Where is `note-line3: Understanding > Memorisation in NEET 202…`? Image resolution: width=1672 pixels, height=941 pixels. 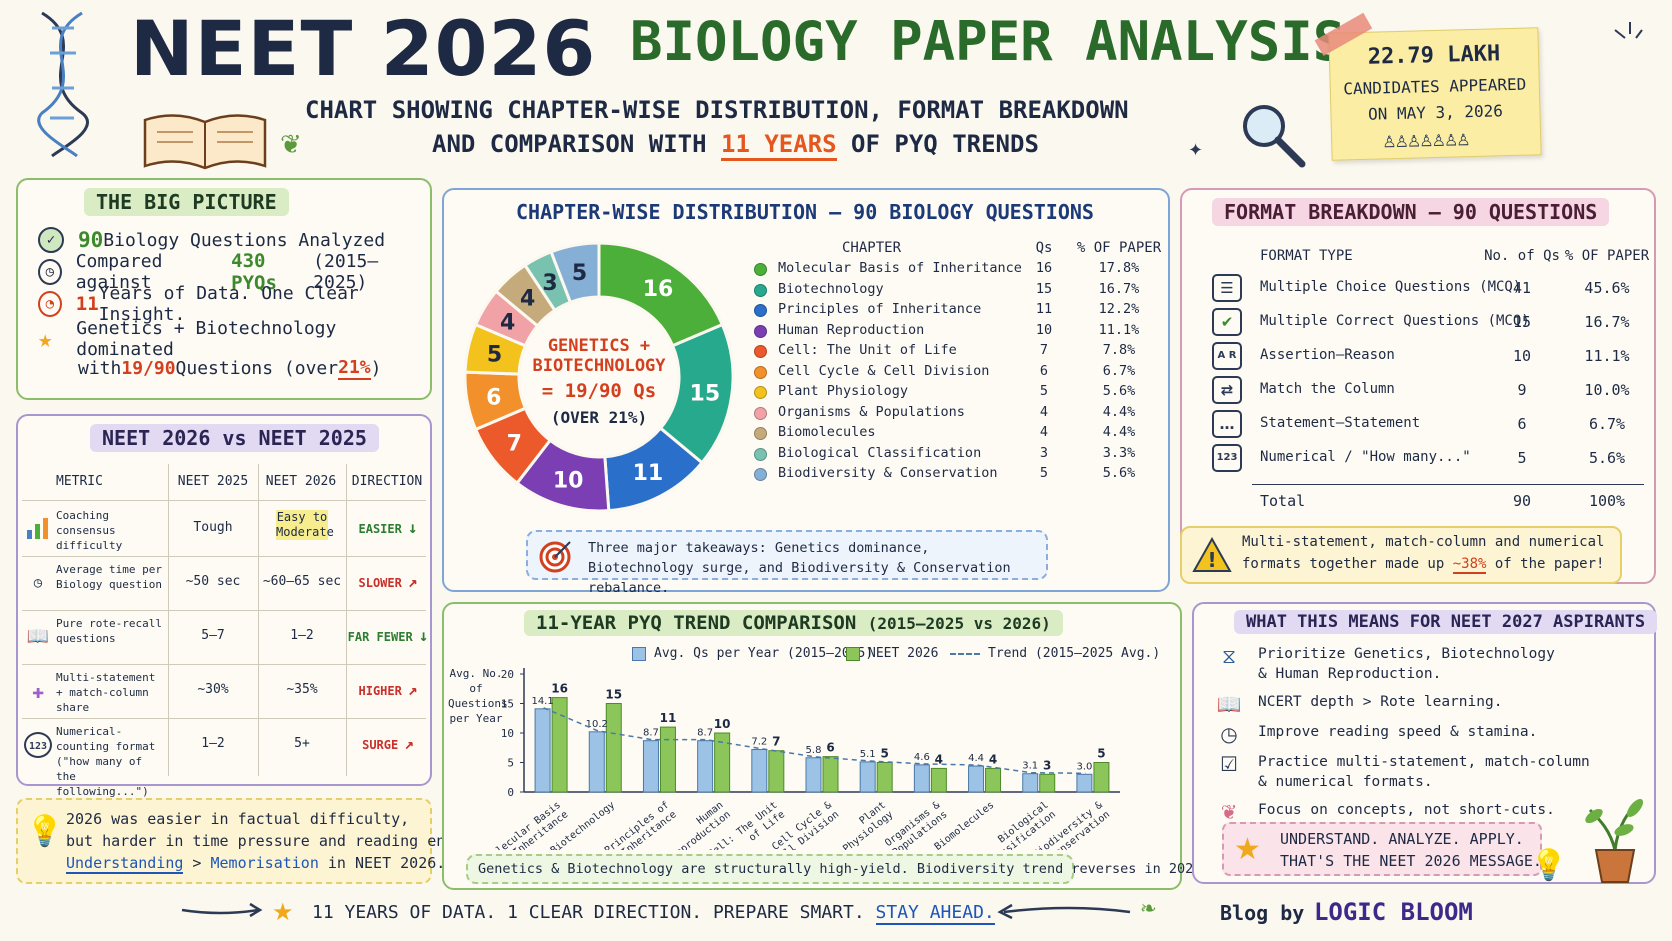
note-line3: Understanding > Memorisation in NEET 202… is located at coordinates (255, 864).